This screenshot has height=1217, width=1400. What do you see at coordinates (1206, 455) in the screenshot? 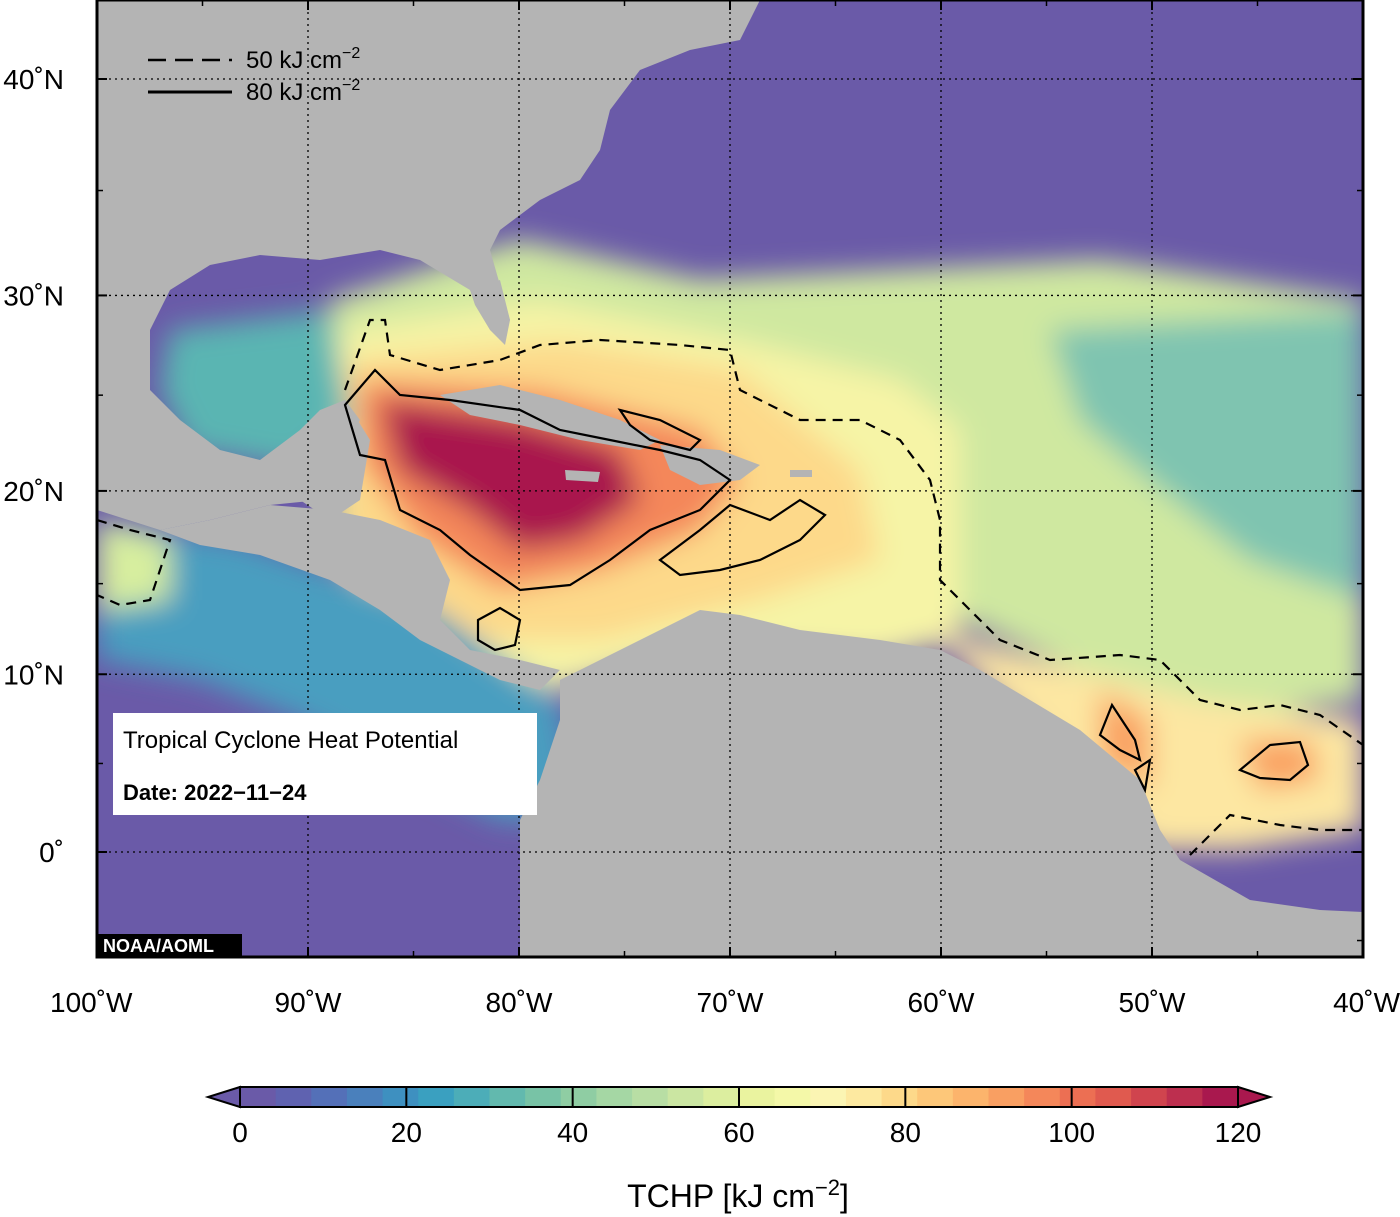
I see `heat-band-cool-east` at bounding box center [1206, 455].